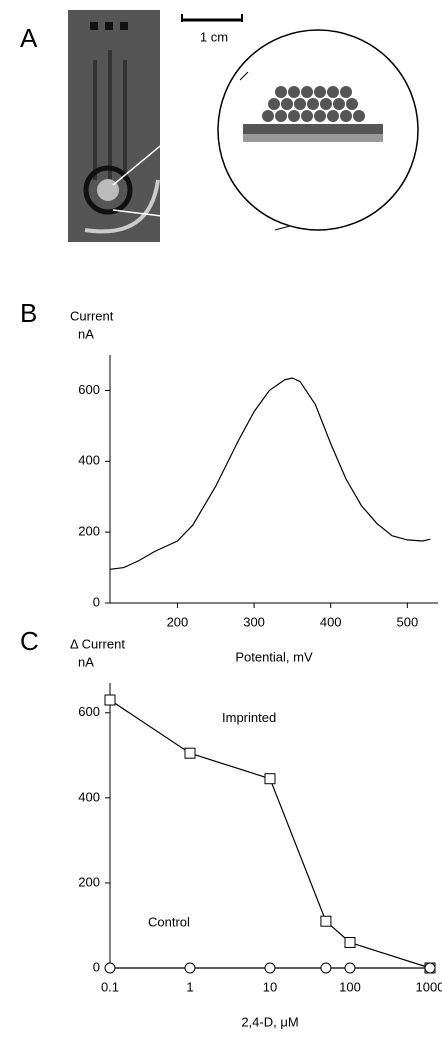  What do you see at coordinates (189, 986) in the screenshot?
I see `x-tick-label: 1` at bounding box center [189, 986].